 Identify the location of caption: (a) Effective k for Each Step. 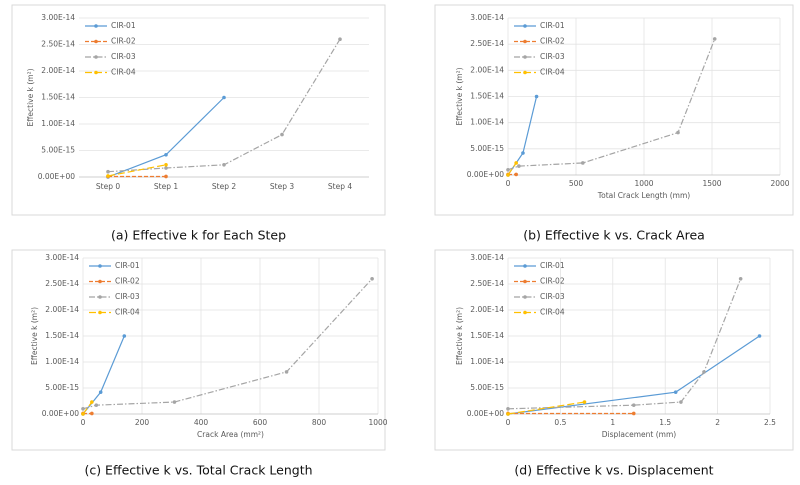
(198, 235).